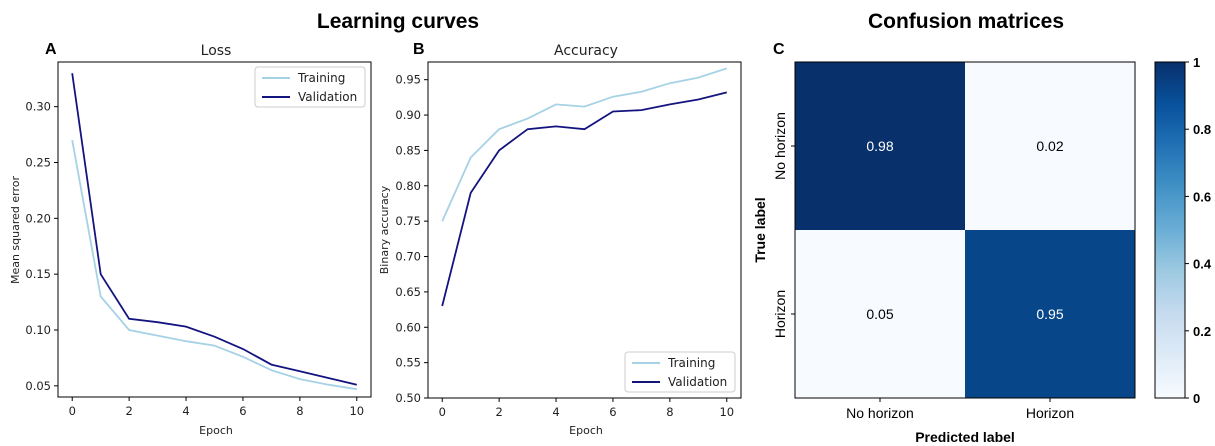 The width and height of the screenshot is (1215, 446). What do you see at coordinates (408, 186) in the screenshot?
I see `accuracy-y-tick-label: 0.80` at bounding box center [408, 186].